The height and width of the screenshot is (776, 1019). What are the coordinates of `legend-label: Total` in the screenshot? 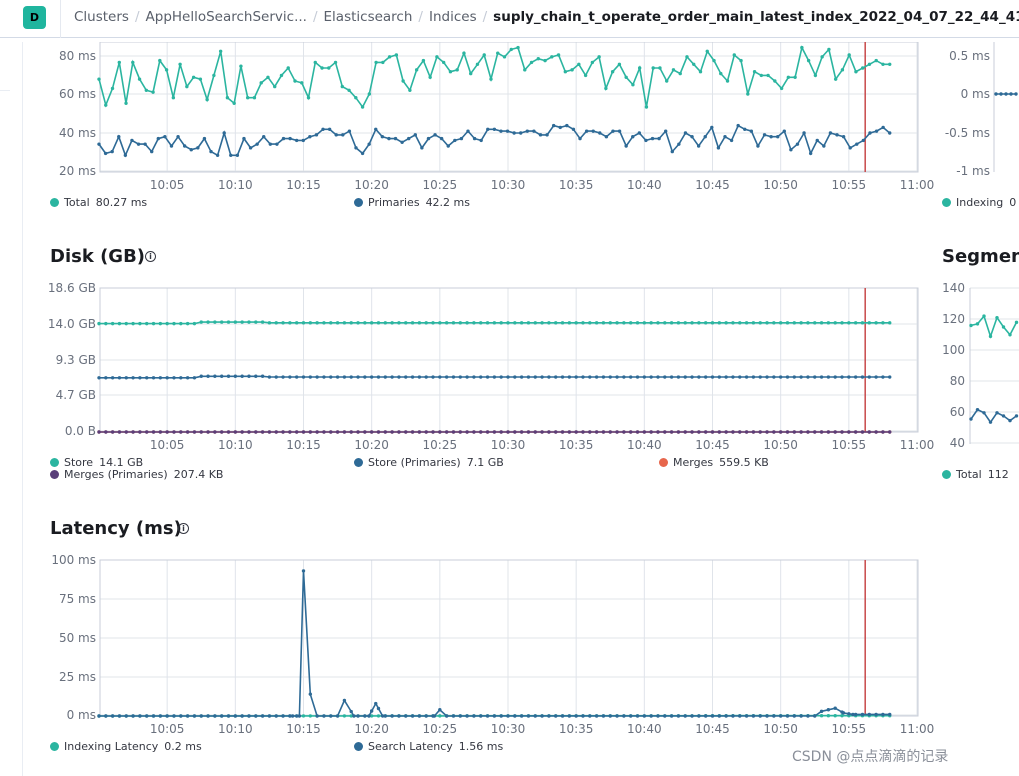 It's located at (77, 202).